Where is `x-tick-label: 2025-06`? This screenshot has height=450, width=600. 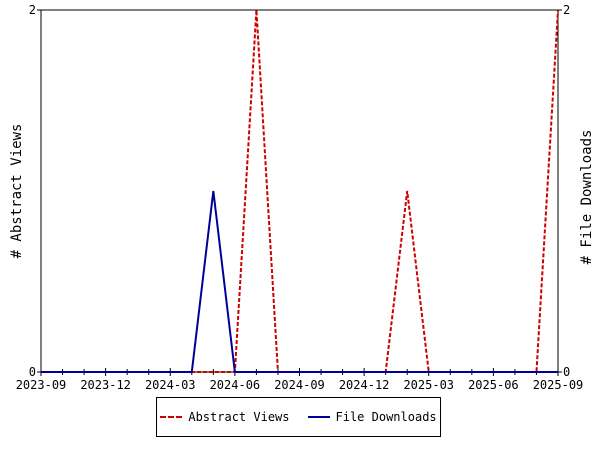 x-tick-label: 2025-06 is located at coordinates (493, 385).